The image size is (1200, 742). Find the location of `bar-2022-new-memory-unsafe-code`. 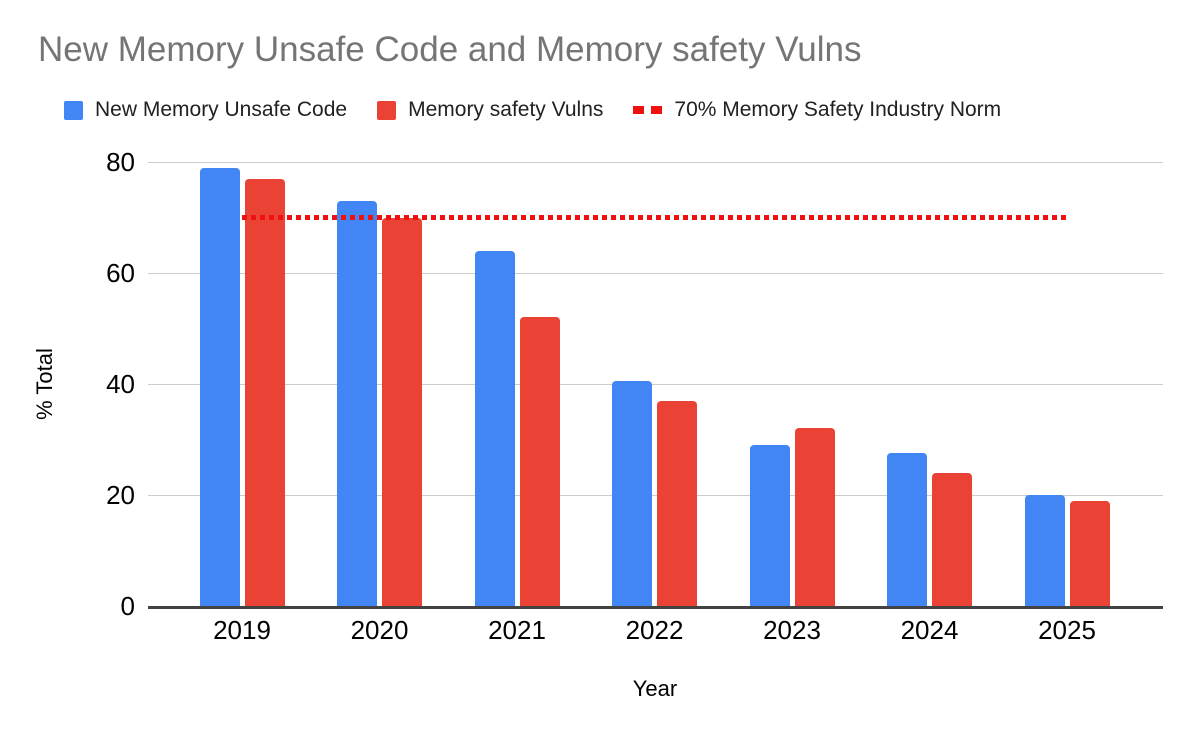

bar-2022-new-memory-unsafe-code is located at coordinates (632, 493).